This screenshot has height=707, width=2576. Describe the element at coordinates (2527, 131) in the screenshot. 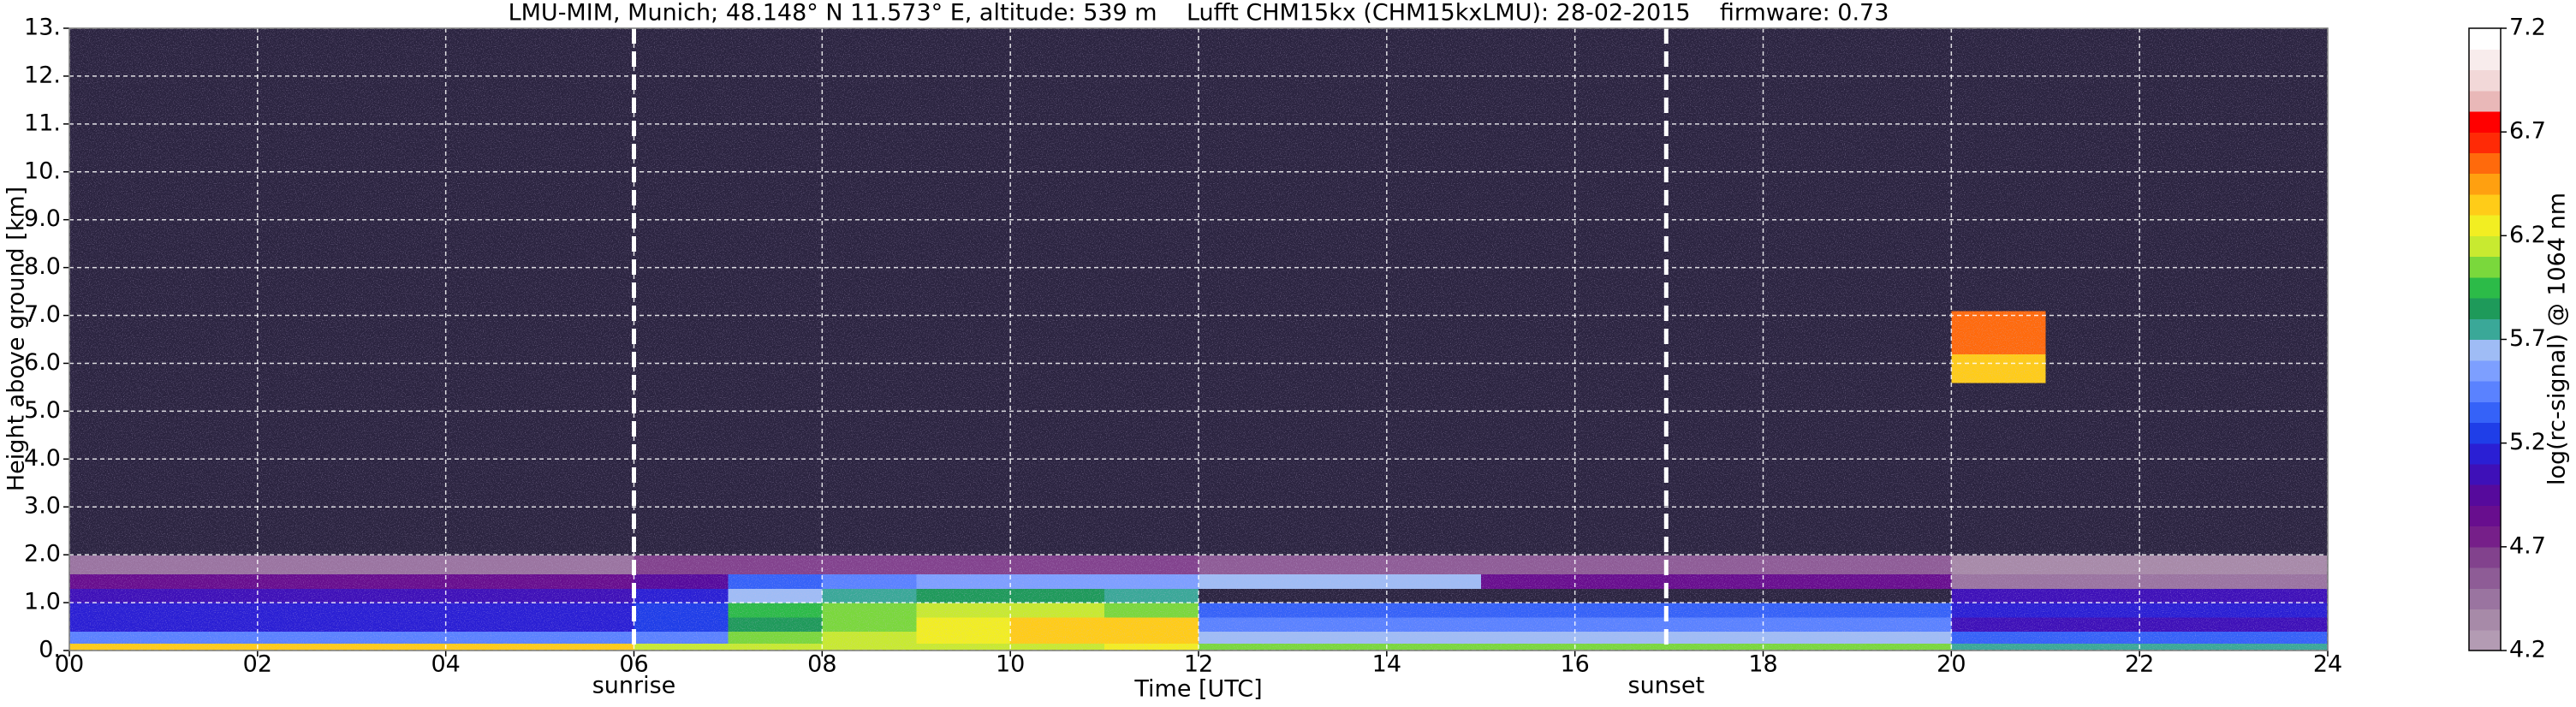

I see `colorbar-tick-label: 6.7` at that location.